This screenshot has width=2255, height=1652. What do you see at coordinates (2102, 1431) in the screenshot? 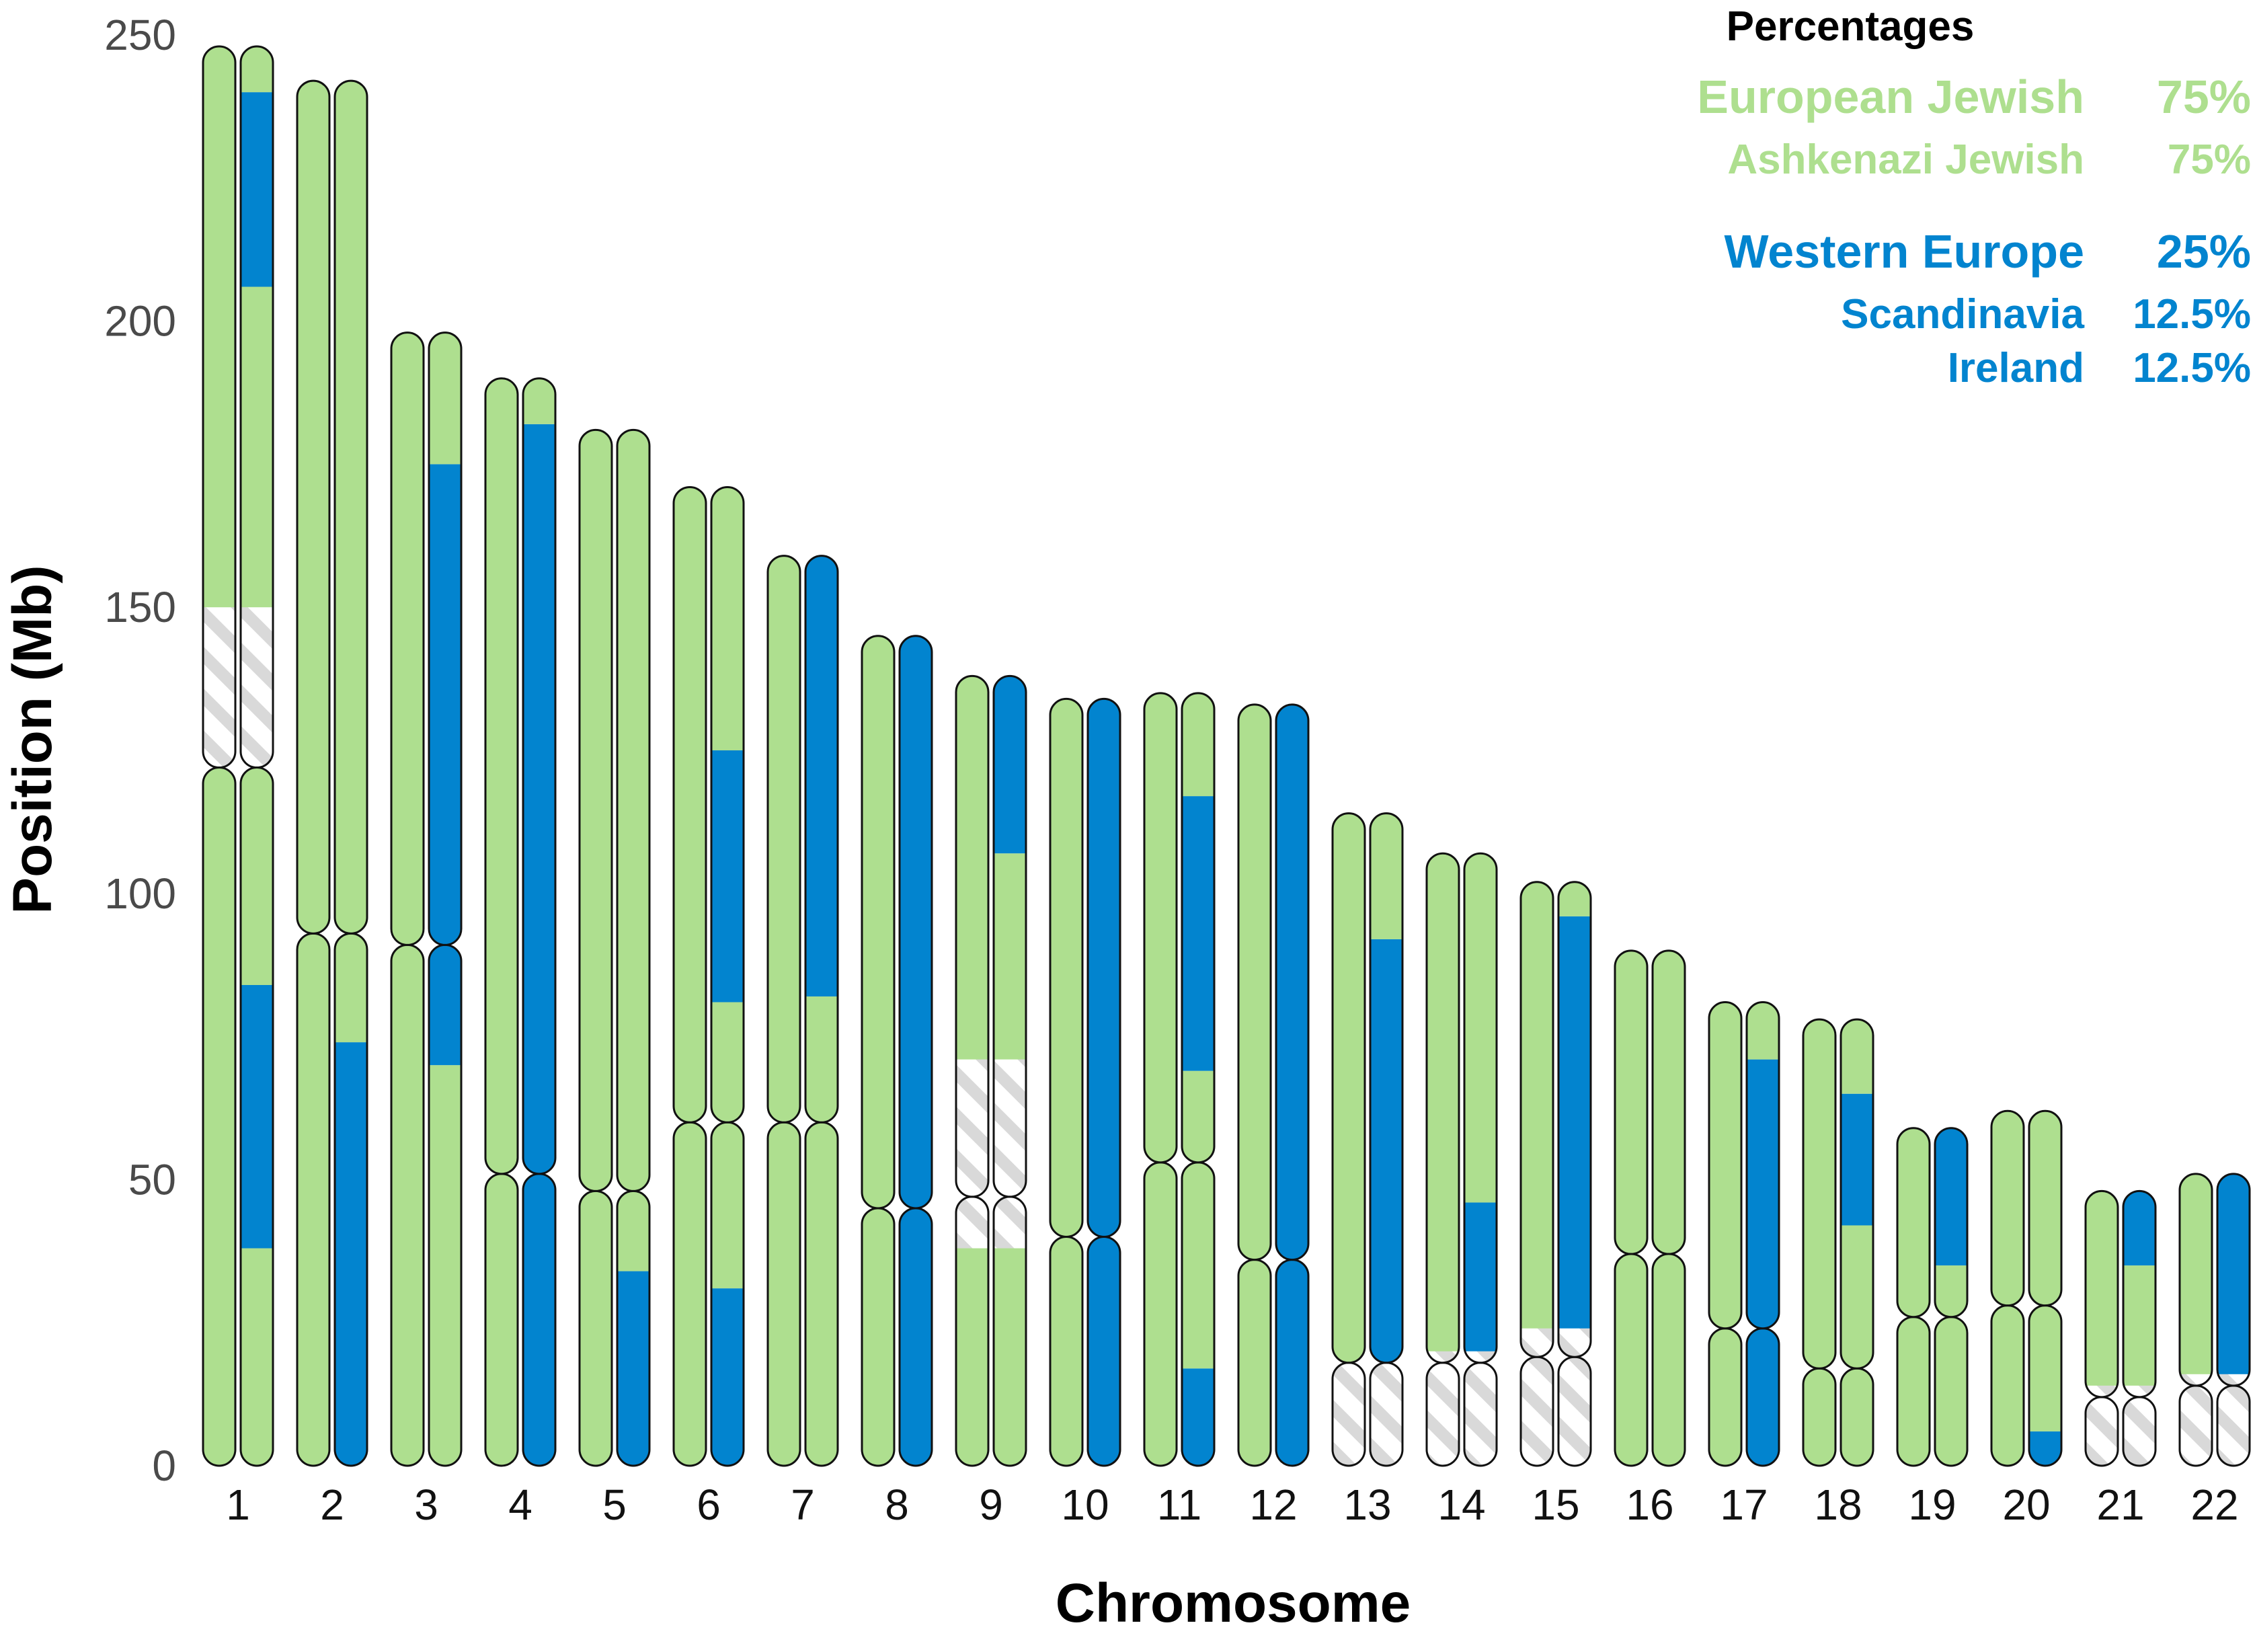
I see `chromosome-21-copy1-p-arm` at bounding box center [2102, 1431].